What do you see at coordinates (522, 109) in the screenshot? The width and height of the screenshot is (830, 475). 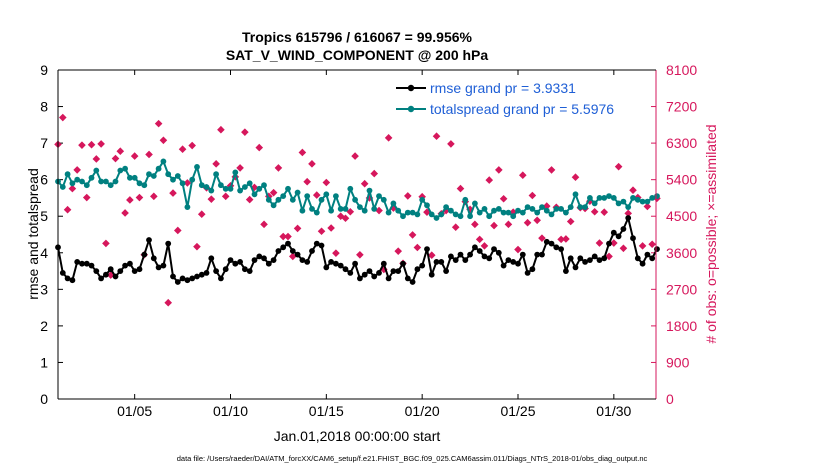 I see `legend-spread-label: totalspread grand pr = 5.5976` at bounding box center [522, 109].